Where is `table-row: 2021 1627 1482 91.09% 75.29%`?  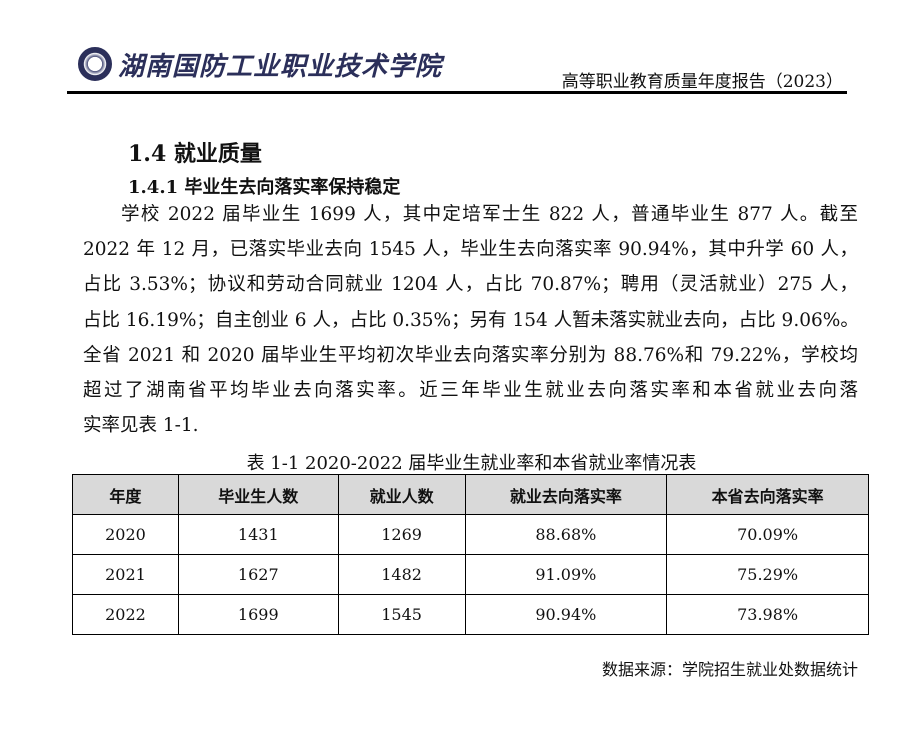
table-row: 2021 1627 1482 91.09% 75.29% is located at coordinates (470, 574).